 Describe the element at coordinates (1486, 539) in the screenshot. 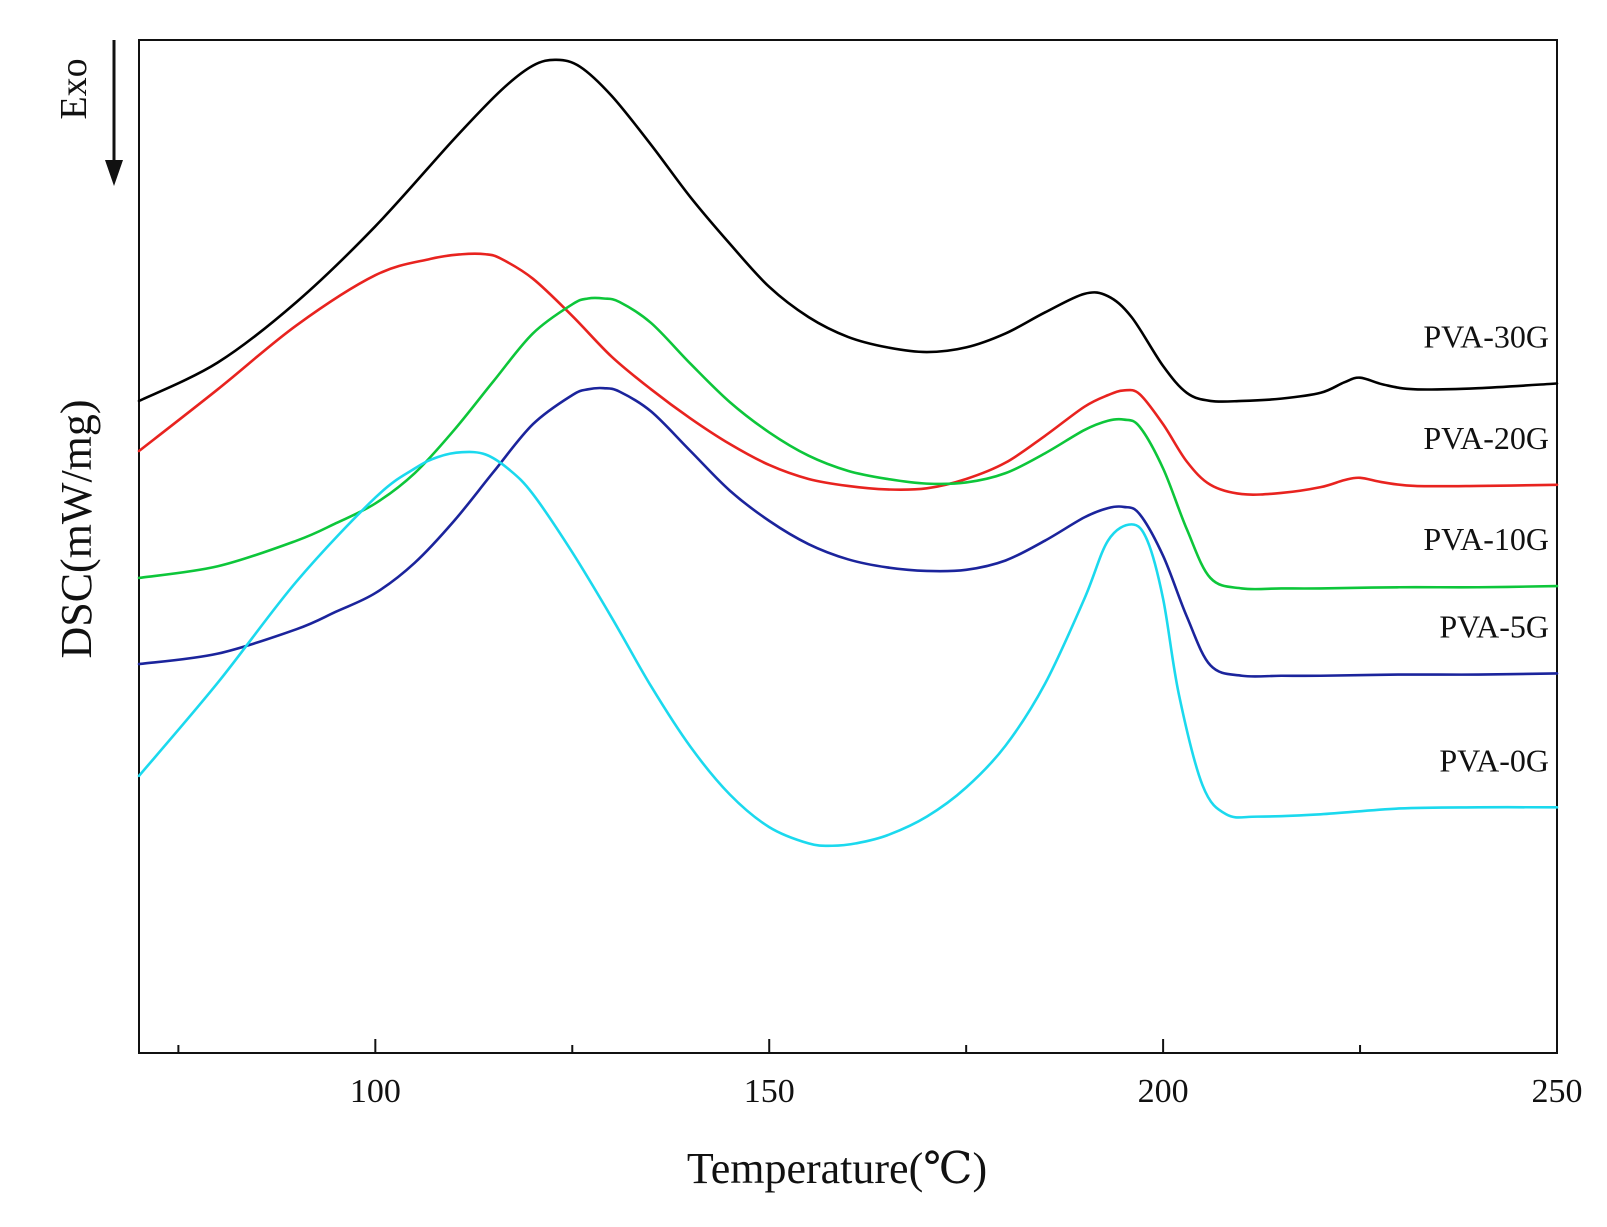

I see `series-label-pva-10g: PVA-10G` at that location.